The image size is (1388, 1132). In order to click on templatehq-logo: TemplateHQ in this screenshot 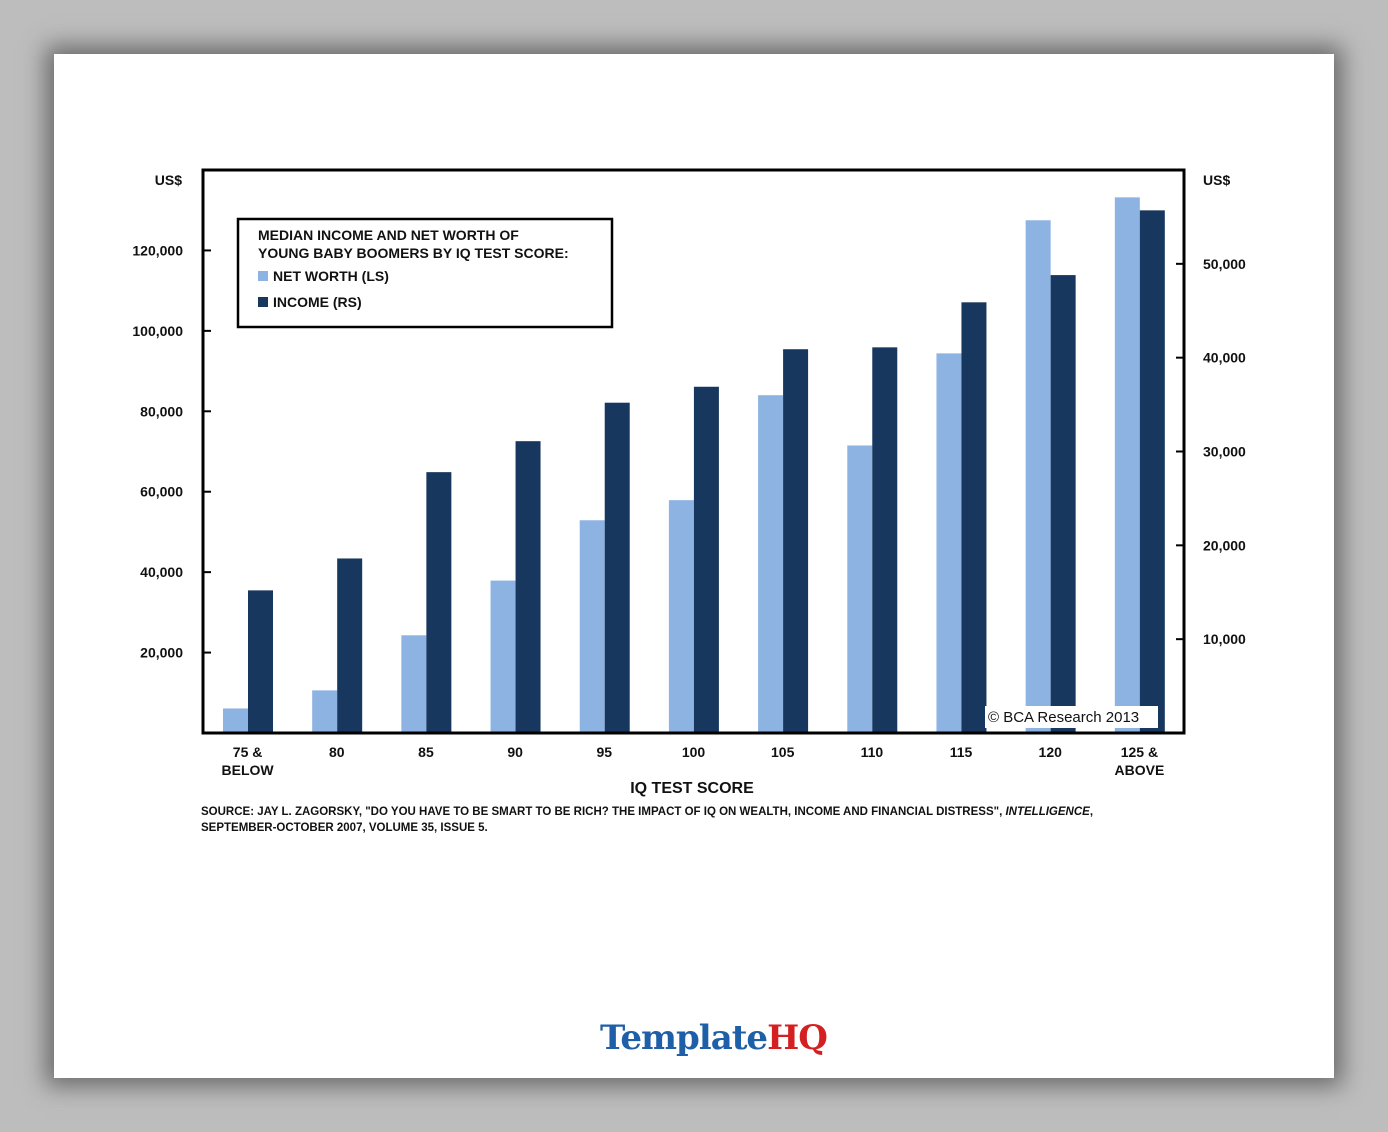, I will do `click(714, 1038)`.